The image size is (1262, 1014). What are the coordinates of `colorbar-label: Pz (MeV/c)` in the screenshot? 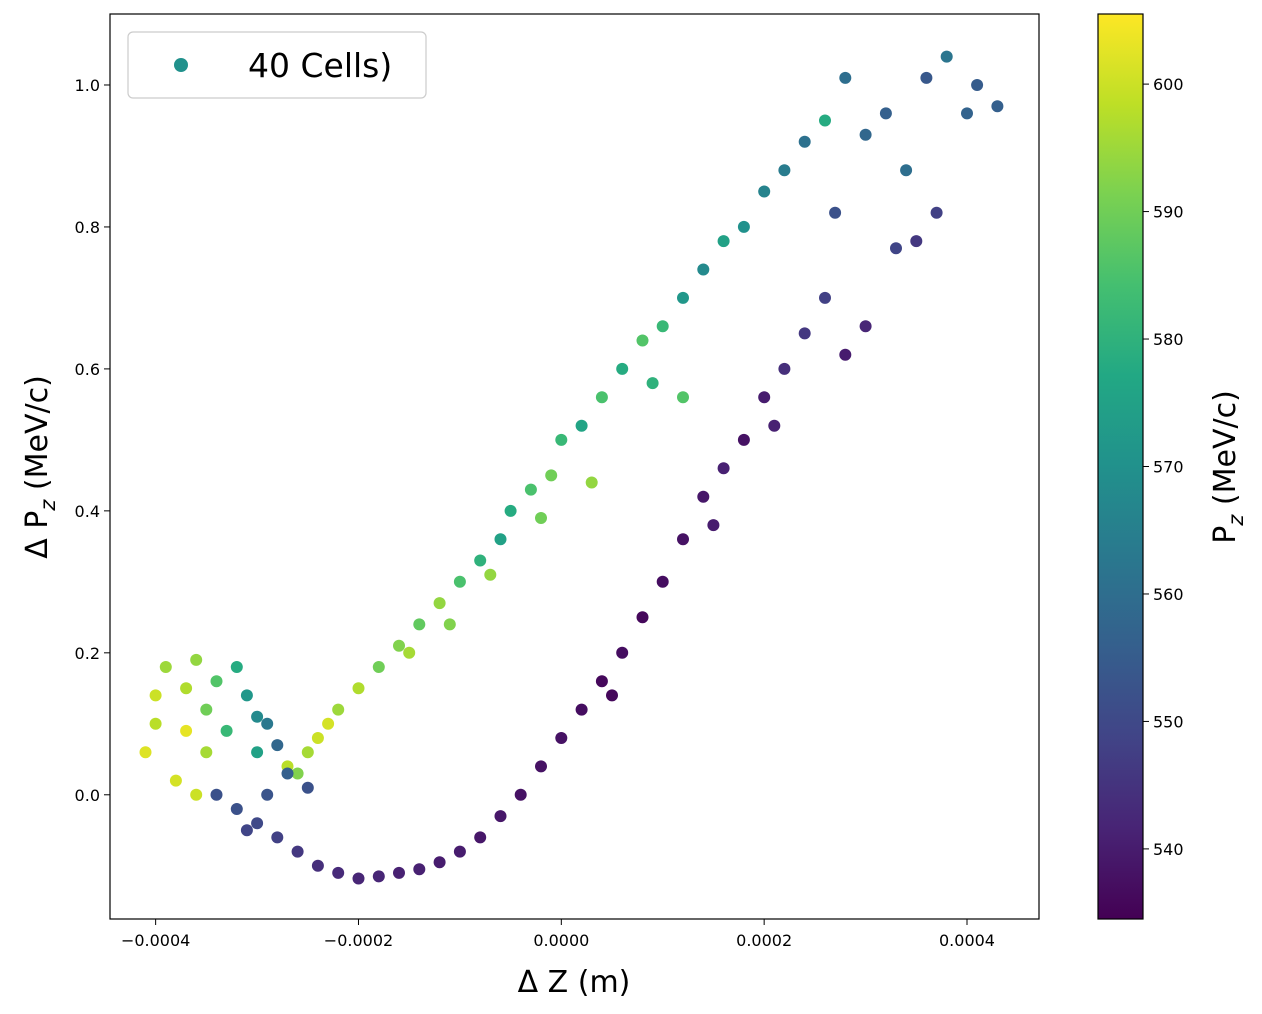 It's located at (1228, 467).